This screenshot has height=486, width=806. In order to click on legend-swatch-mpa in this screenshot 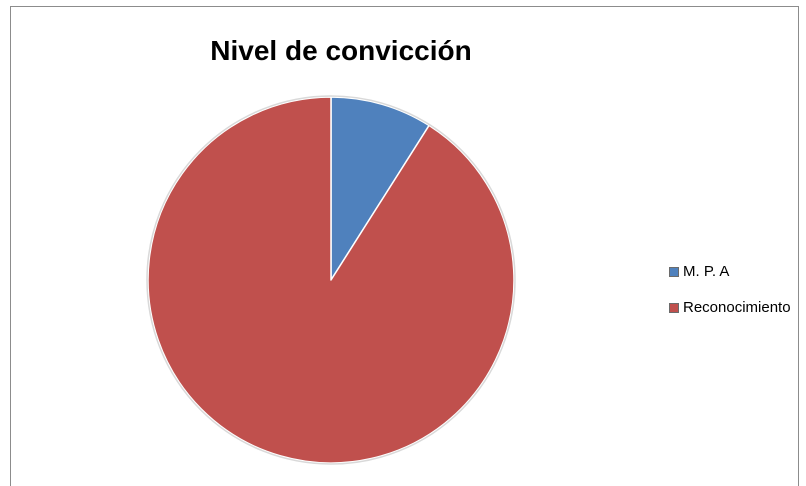, I will do `click(674, 272)`.